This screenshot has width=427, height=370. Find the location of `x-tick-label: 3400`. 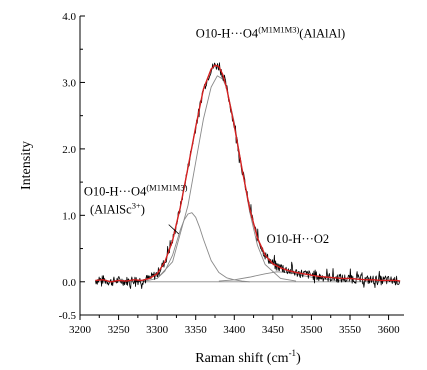

x-tick-label: 3400 is located at coordinates (234, 330).